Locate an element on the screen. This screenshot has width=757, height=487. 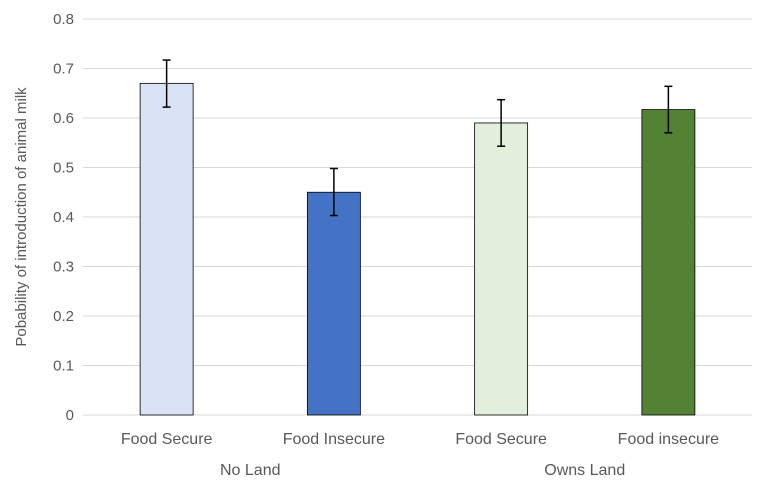
group-label: No Land is located at coordinates (250, 470).